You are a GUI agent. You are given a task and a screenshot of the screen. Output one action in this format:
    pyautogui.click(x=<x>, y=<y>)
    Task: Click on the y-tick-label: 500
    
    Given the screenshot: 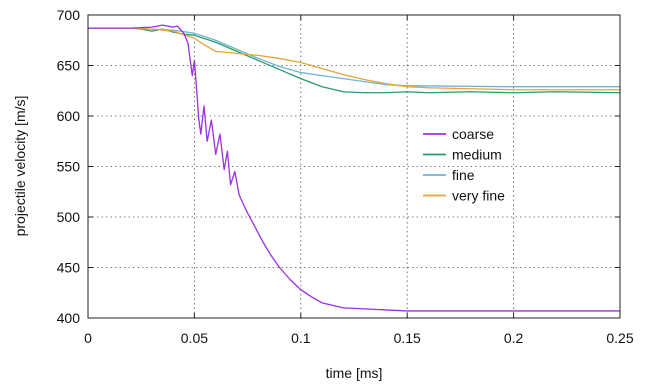 What is the action you would take?
    pyautogui.click(x=69, y=217)
    